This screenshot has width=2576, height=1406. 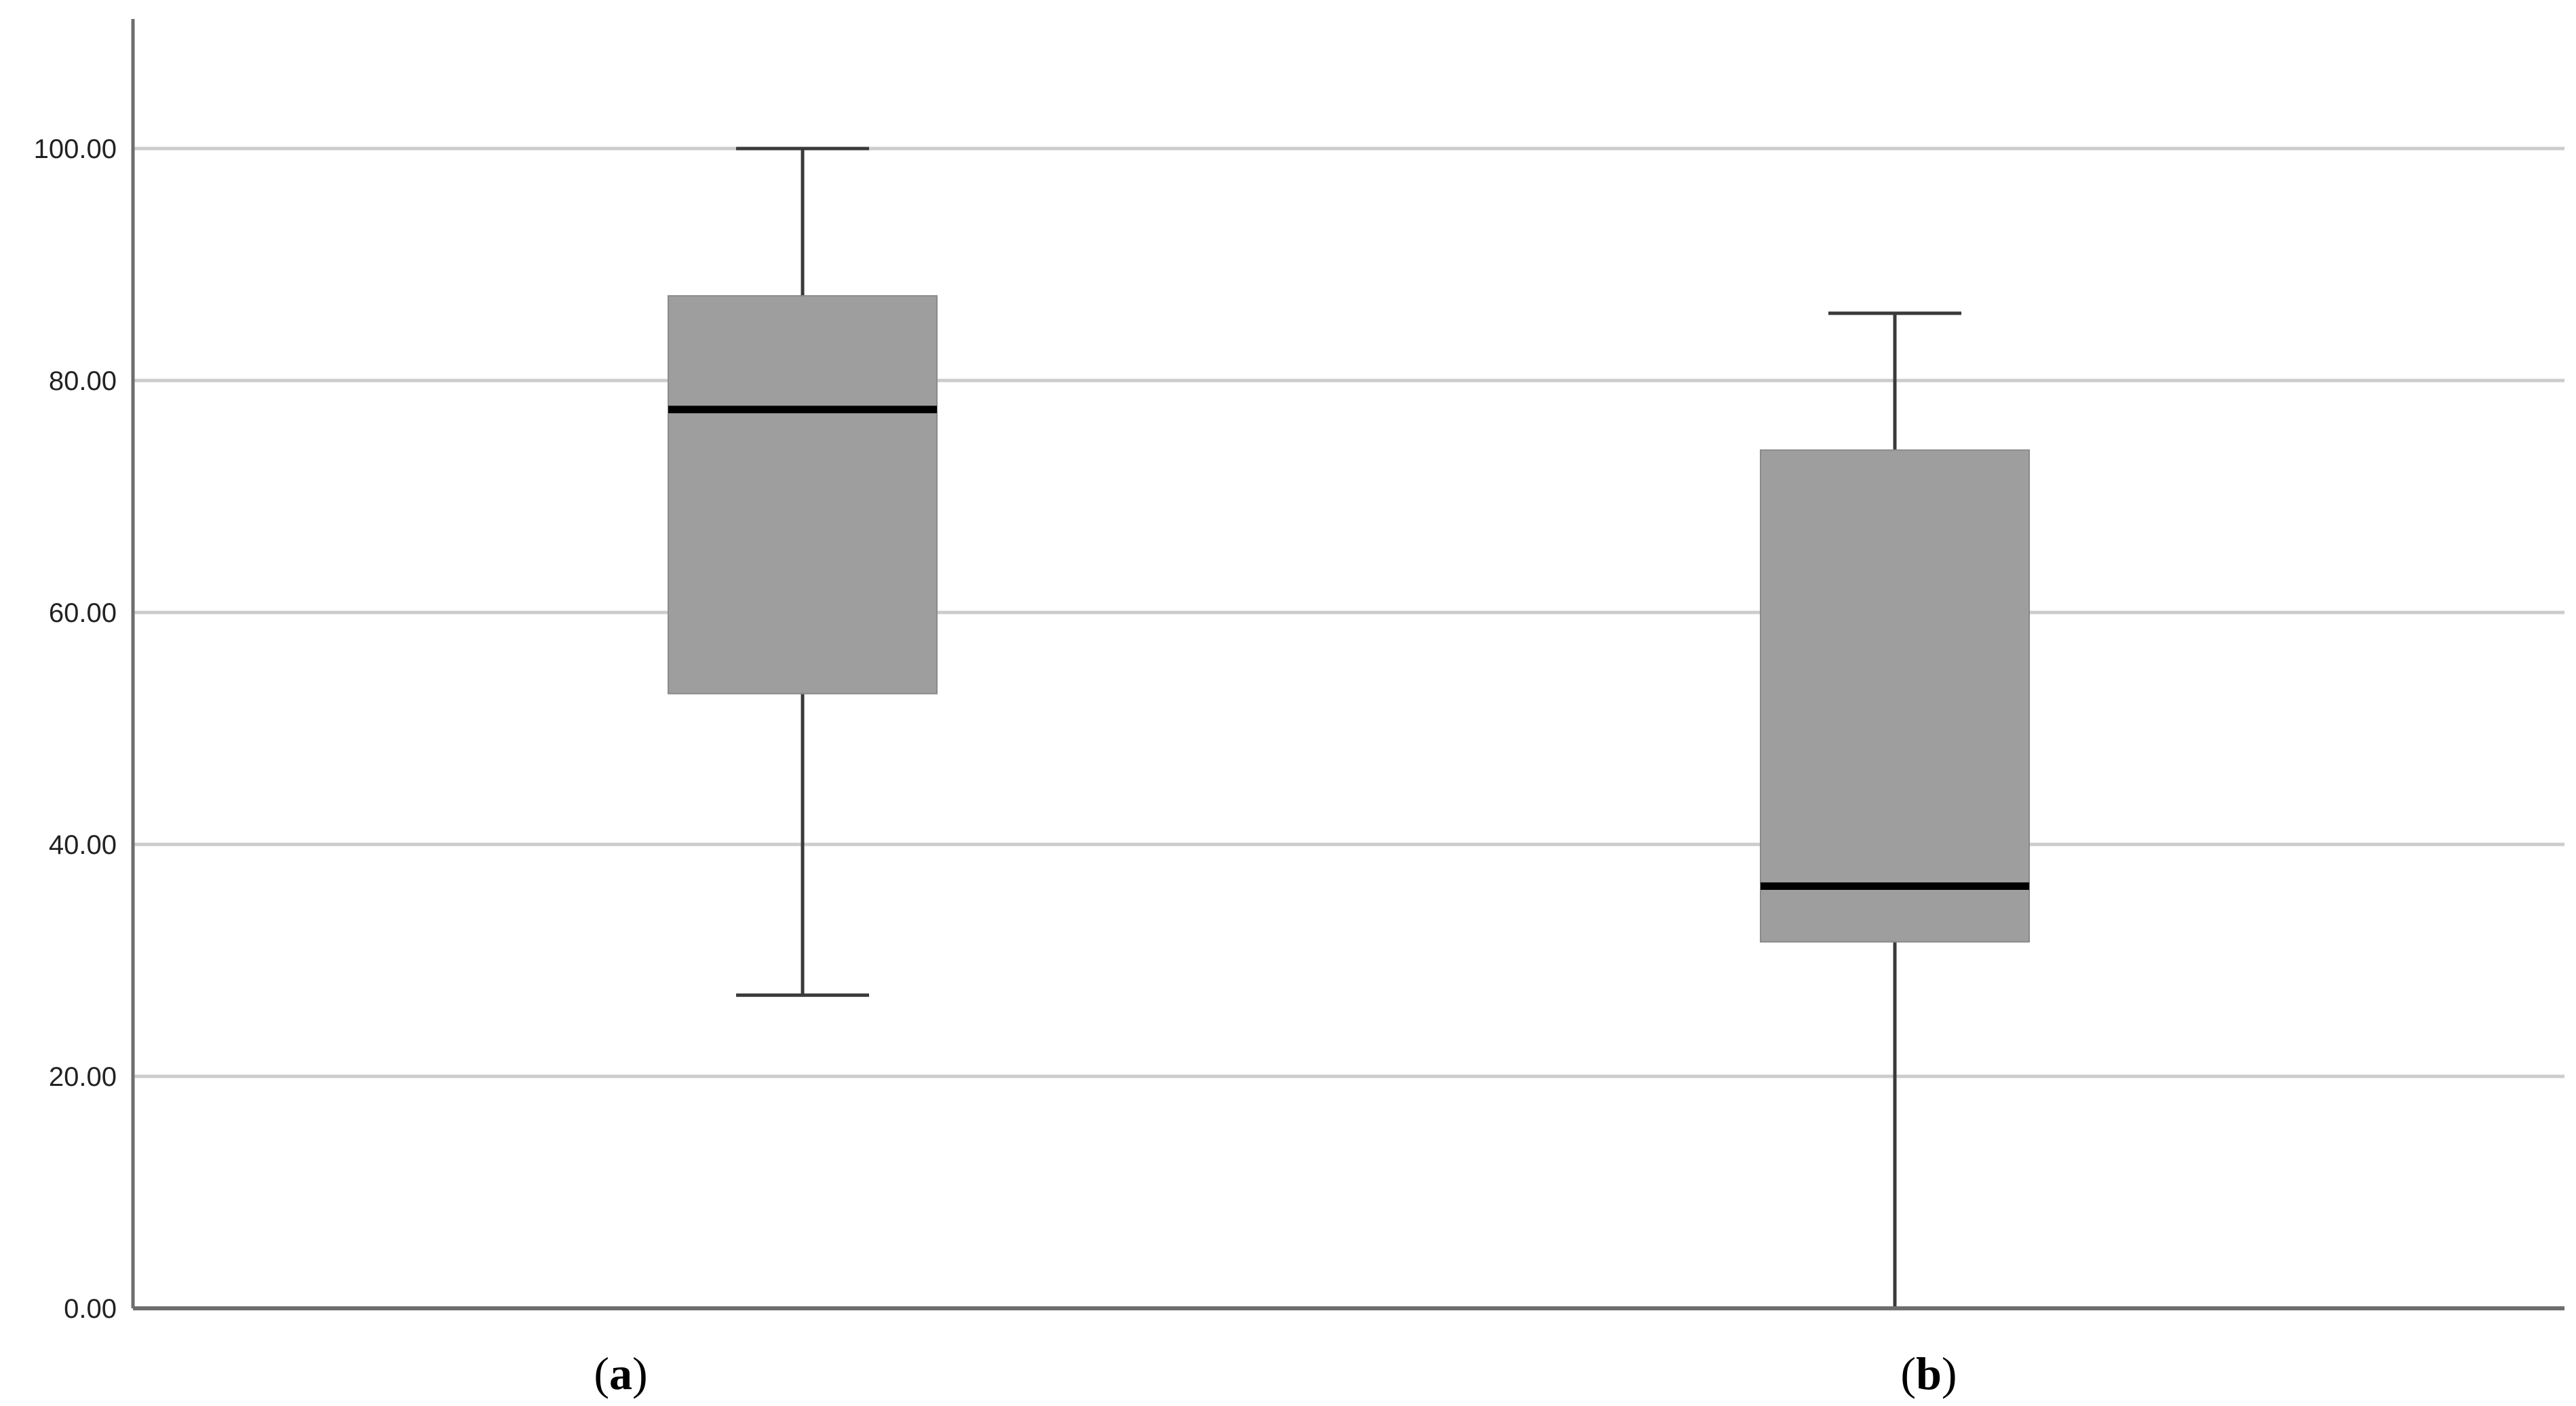 I want to click on category-label: (b), so click(x=1929, y=1373).